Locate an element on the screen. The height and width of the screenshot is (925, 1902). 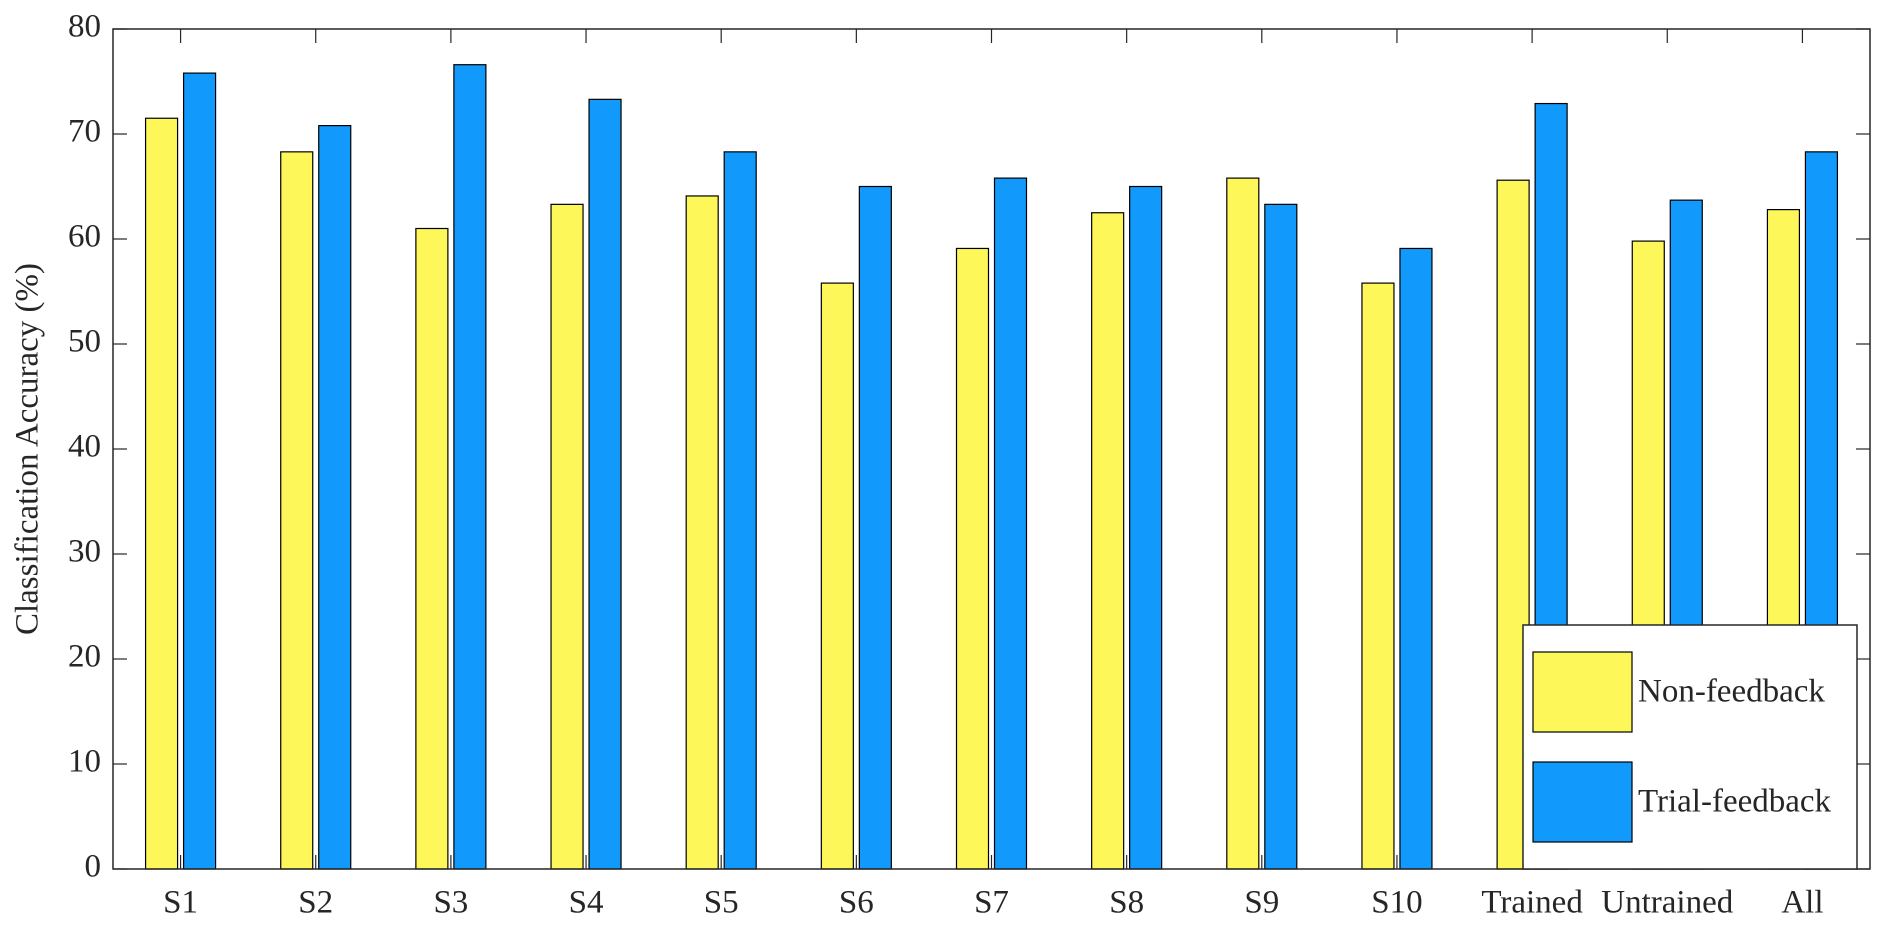
y-tick-label: 20 is located at coordinates (84, 657).